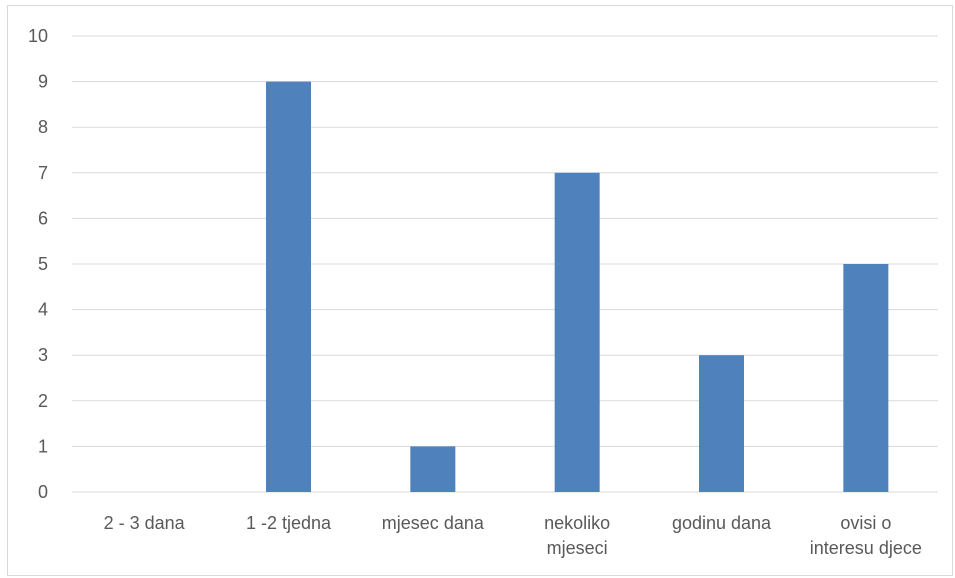 The height and width of the screenshot is (578, 955). Describe the element at coordinates (43, 173) in the screenshot. I see `y-tick-label: 7` at that location.